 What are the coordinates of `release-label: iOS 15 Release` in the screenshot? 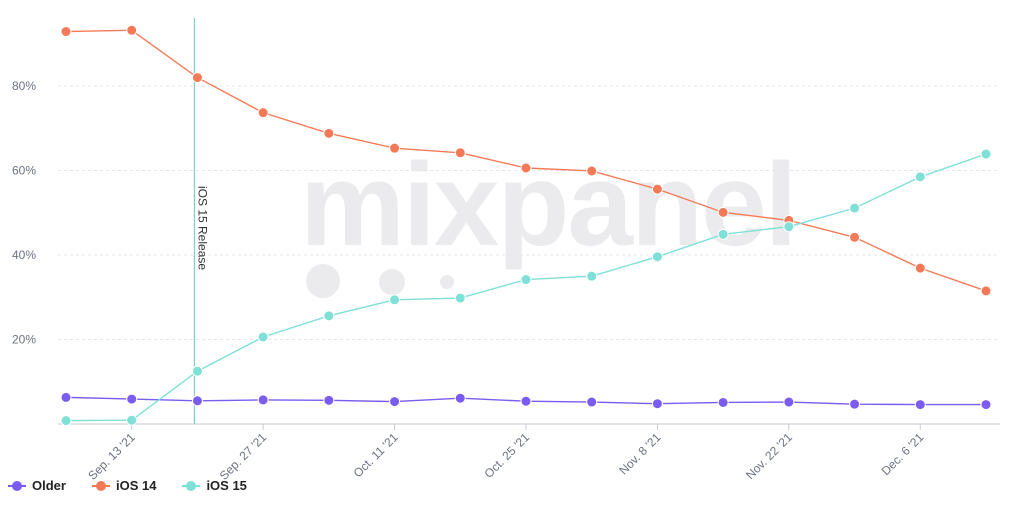 It's located at (202, 228).